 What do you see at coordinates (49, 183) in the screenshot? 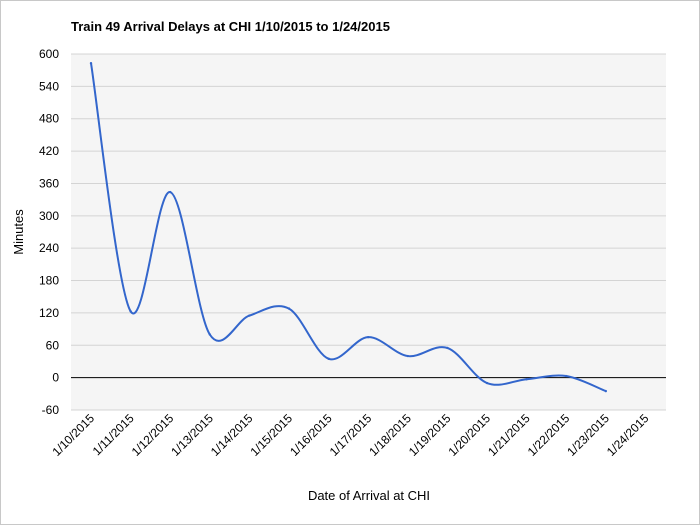
I see `y-tick-label: 360` at bounding box center [49, 183].